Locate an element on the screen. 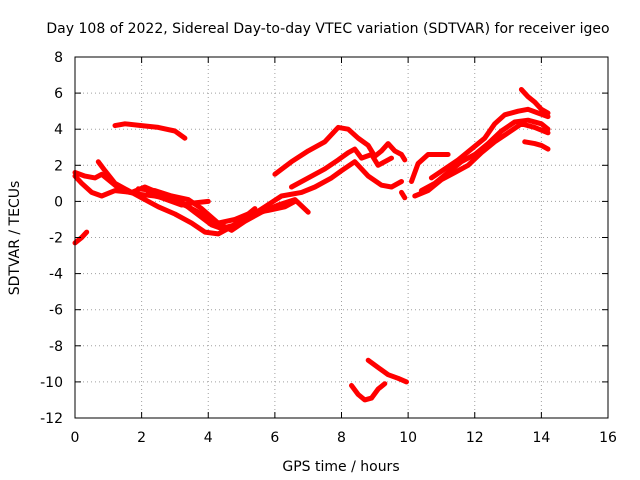 The image size is (640, 480). x-axis-label: GPS time / hours is located at coordinates (340, 467).